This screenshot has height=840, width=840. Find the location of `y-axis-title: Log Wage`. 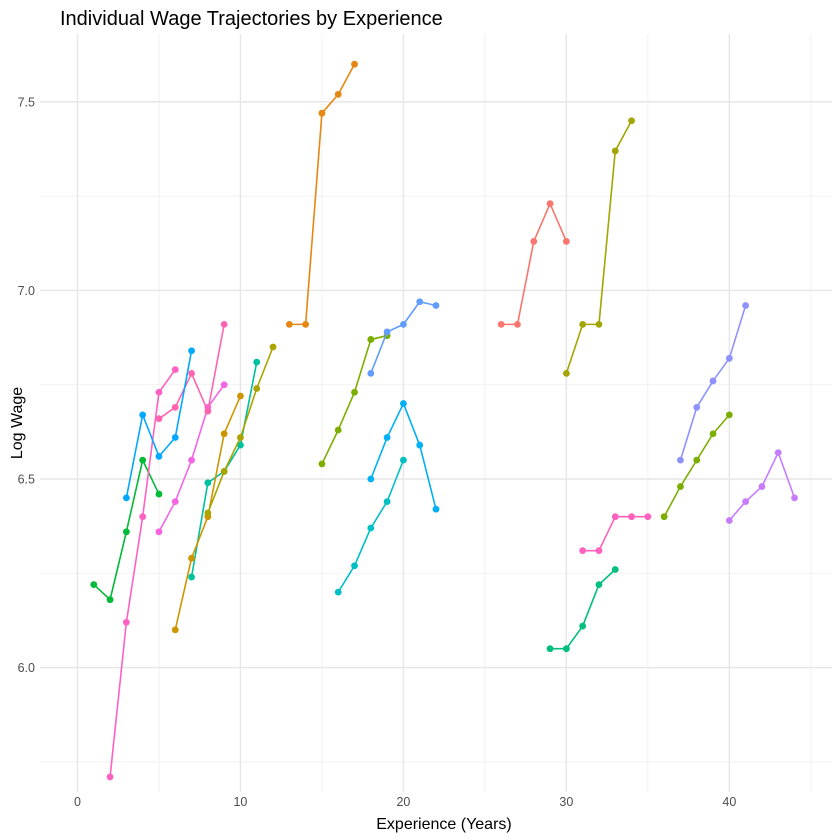

y-axis-title: Log Wage is located at coordinates (17, 423).